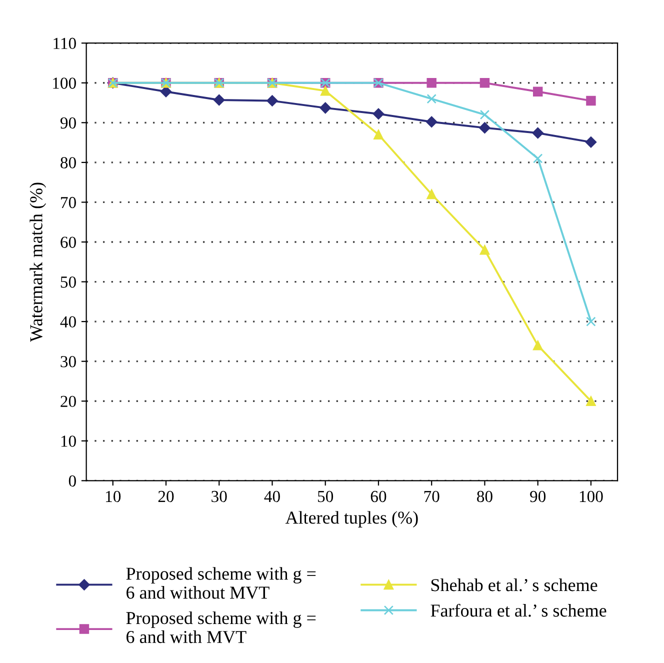  Describe the element at coordinates (166, 496) in the screenshot. I see `x-tick-label: 20` at that location.